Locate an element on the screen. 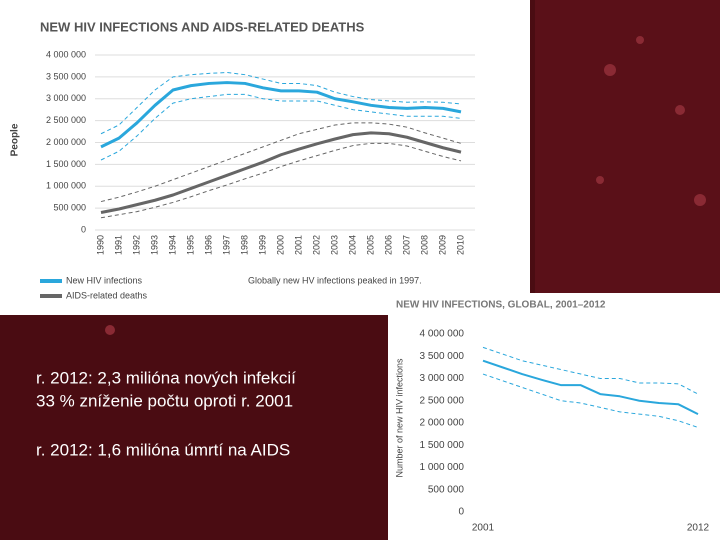  x-tick-label: 2007 is located at coordinates (406, 245).